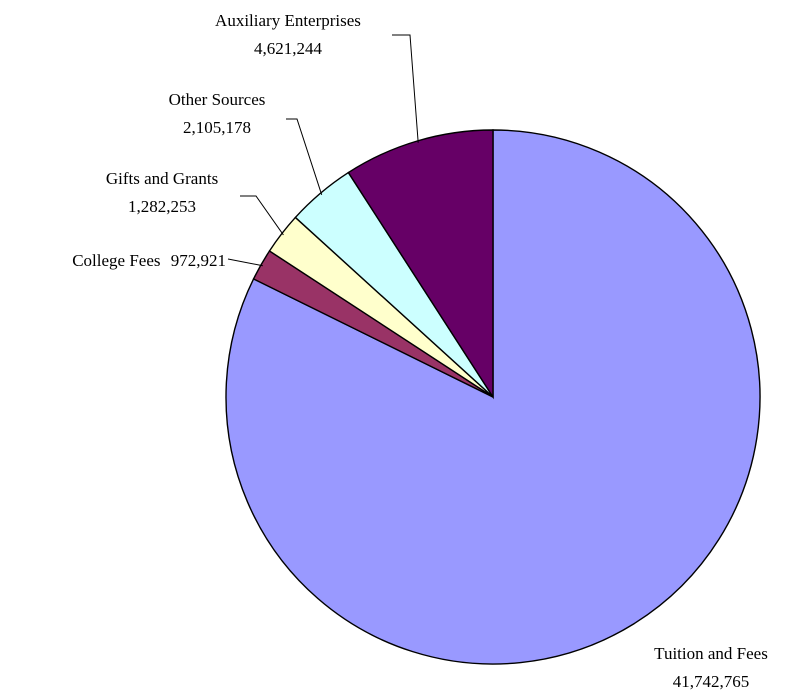 This screenshot has height=698, width=808. What do you see at coordinates (711, 667) in the screenshot?
I see `label-tuition-and-fees: Tuition and Fees 41,742,765` at bounding box center [711, 667].